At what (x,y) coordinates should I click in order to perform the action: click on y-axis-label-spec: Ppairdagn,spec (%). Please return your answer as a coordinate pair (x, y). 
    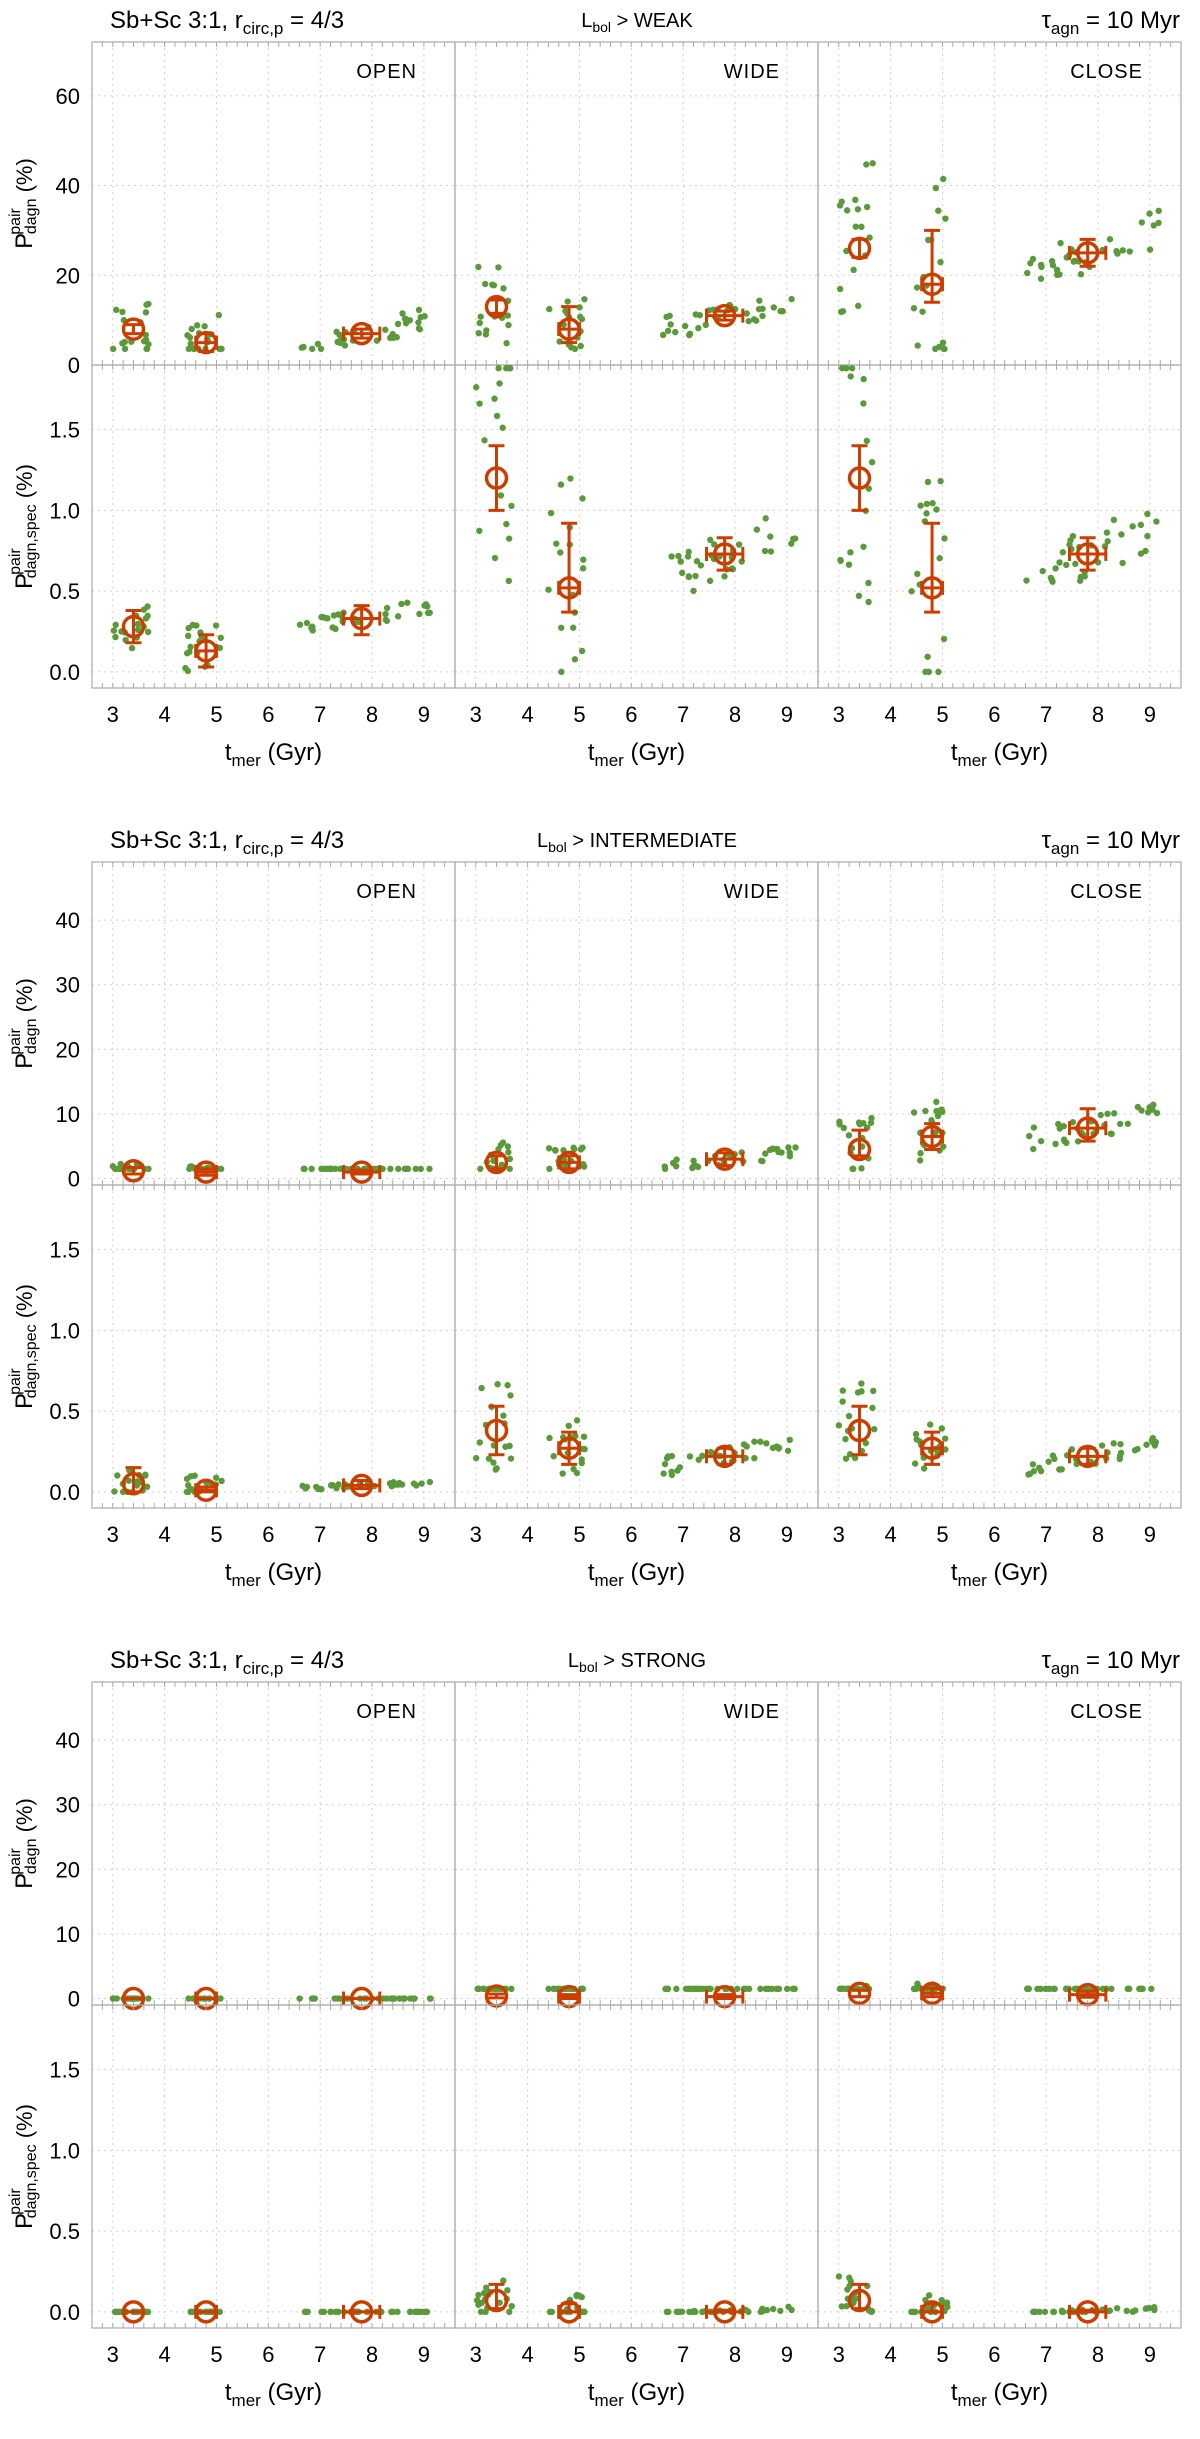
    Looking at the image, I should click on (23, 2166).